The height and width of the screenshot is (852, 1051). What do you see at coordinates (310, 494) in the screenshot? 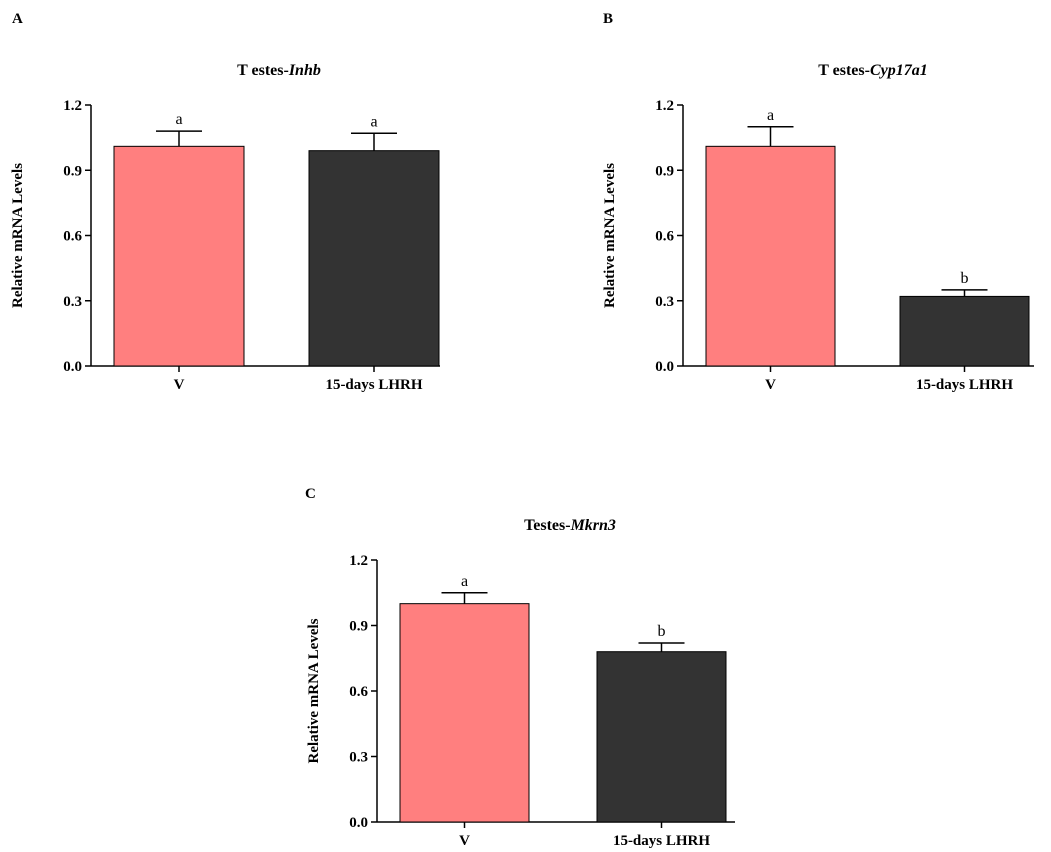
I see `panel-letter: C` at bounding box center [310, 494].